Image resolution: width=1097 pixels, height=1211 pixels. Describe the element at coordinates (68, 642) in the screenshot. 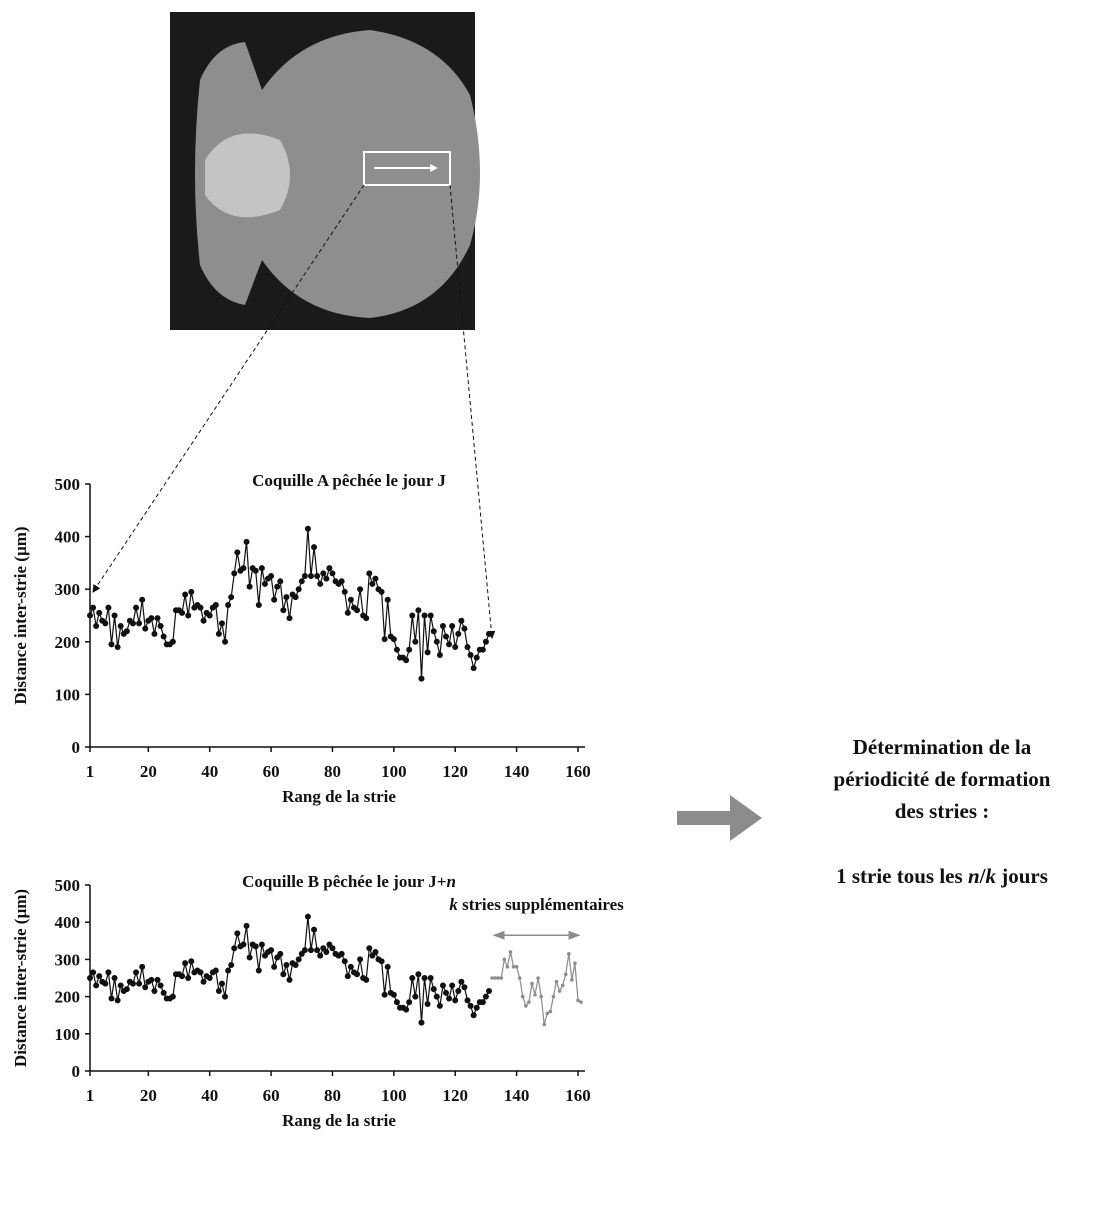

I see `y-tick-label: 200` at that location.